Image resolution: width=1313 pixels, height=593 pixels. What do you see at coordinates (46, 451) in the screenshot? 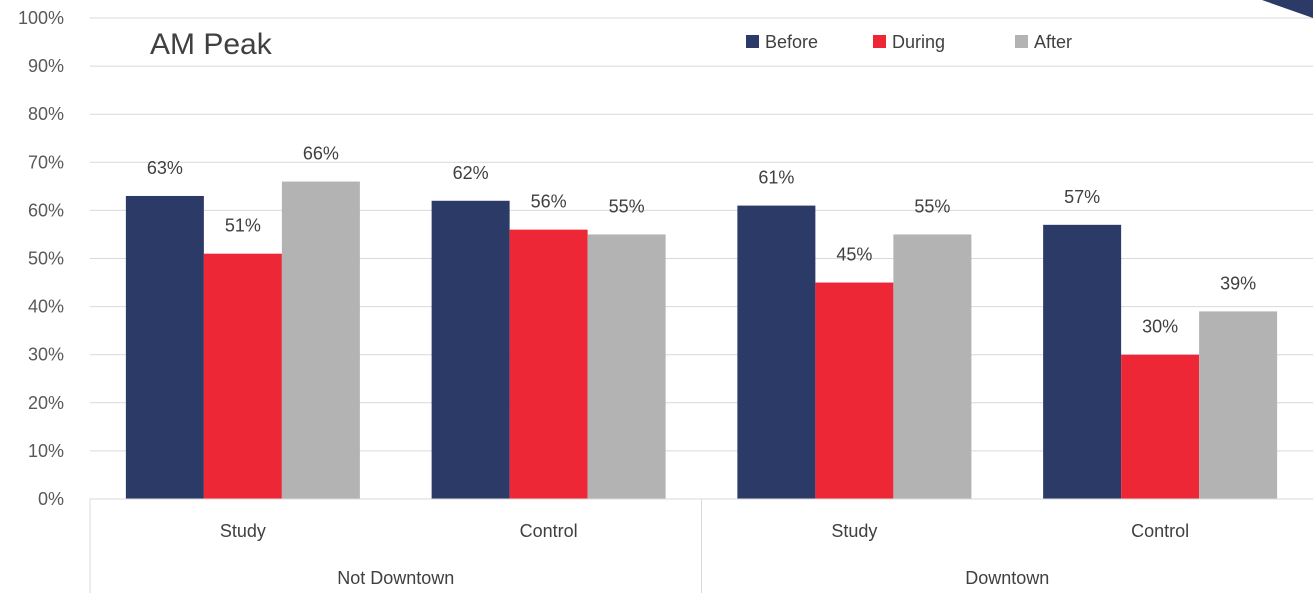
I see `y-tick-label: 10%` at bounding box center [46, 451].